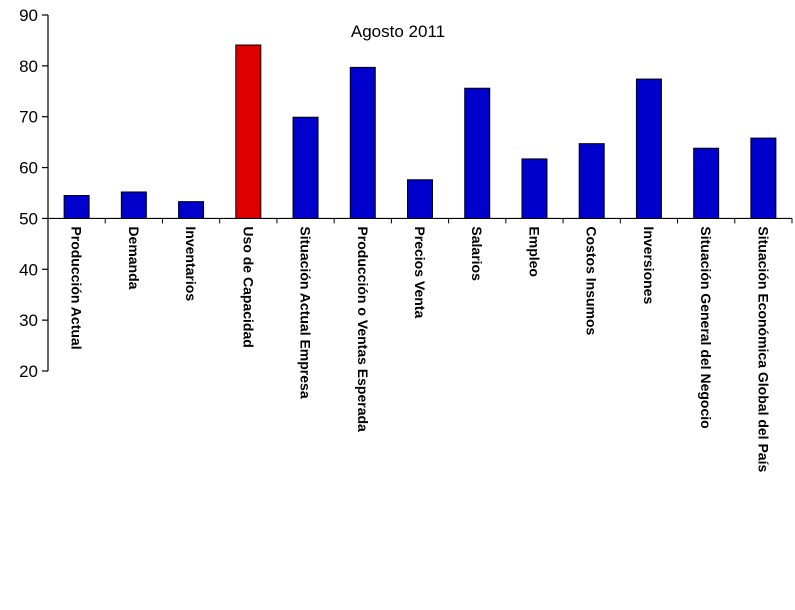  I want to click on category-label: Uso de Capacidad, so click(248, 286).